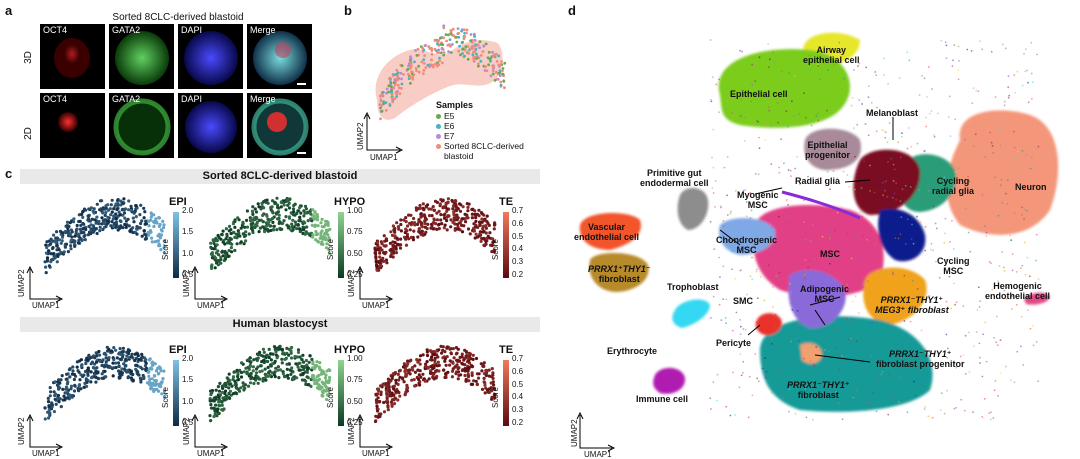  What do you see at coordinates (263, 99) in the screenshot?
I see `ch-merge-2d: Merge` at bounding box center [263, 99].